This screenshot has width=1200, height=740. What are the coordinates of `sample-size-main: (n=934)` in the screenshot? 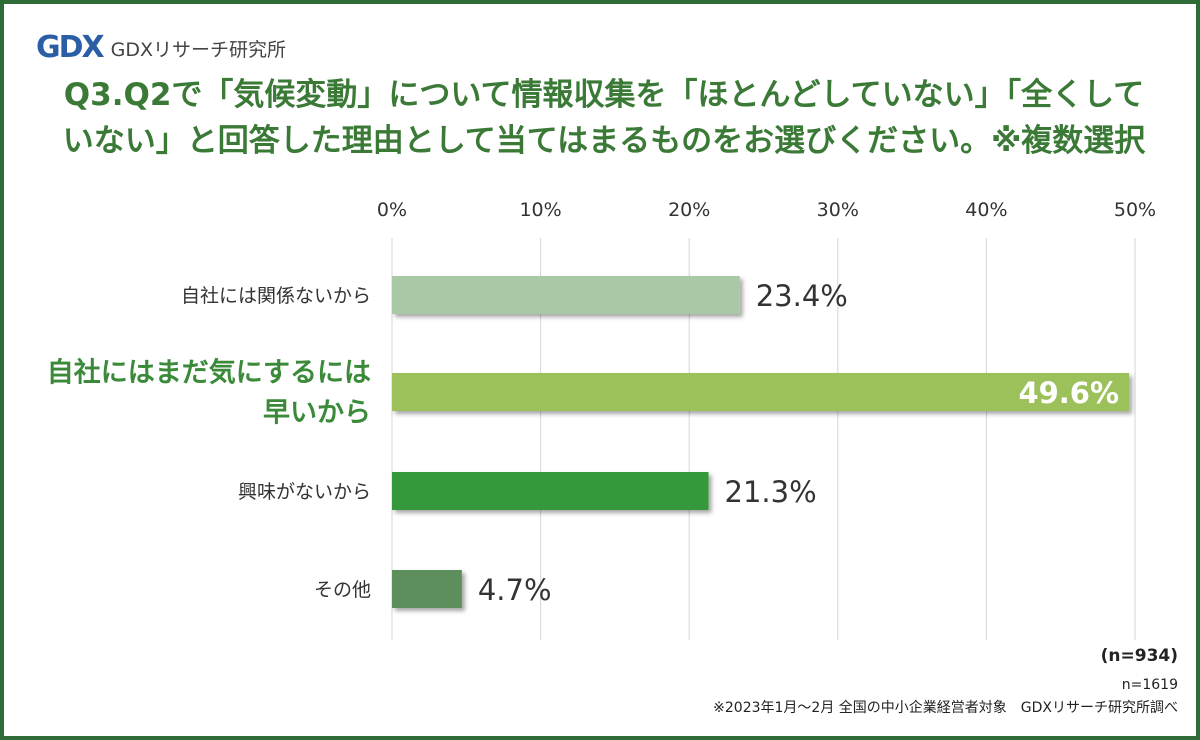 It's located at (1139, 656).